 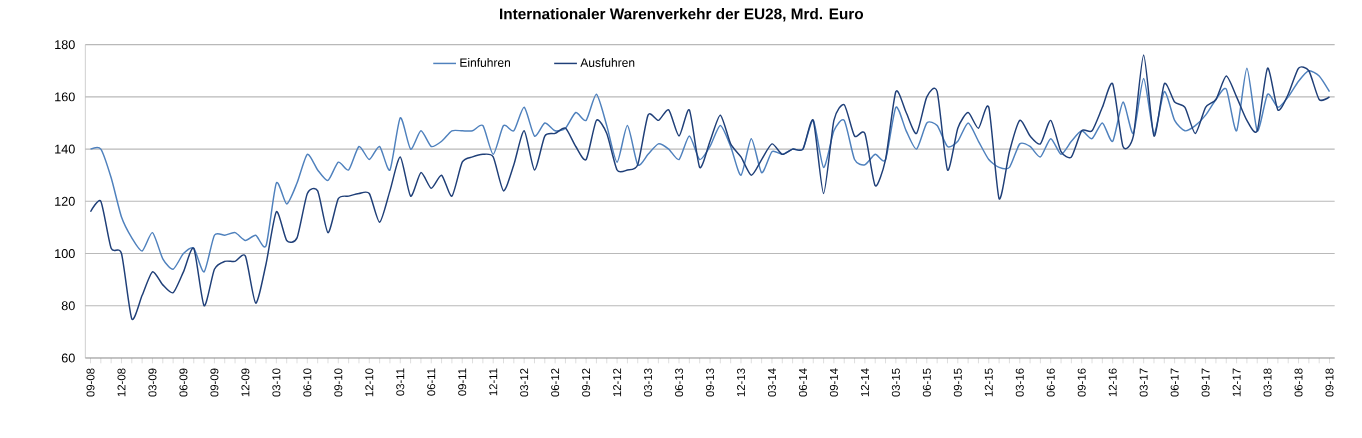 I want to click on y-tick-label: 80, so click(x=68, y=306).